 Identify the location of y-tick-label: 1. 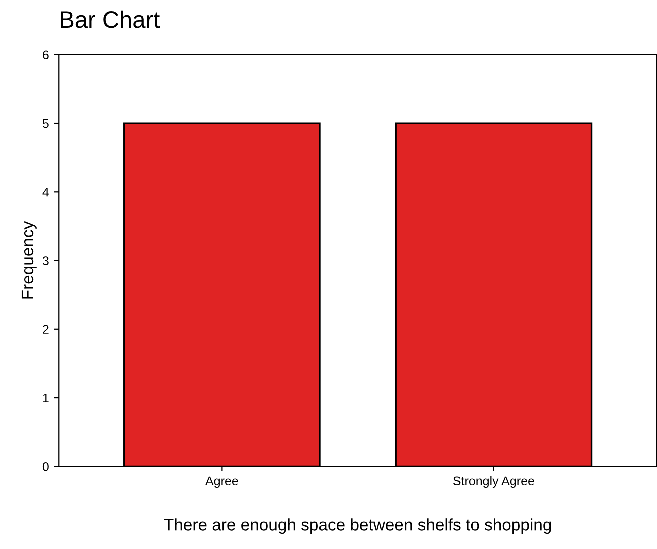
(46, 398).